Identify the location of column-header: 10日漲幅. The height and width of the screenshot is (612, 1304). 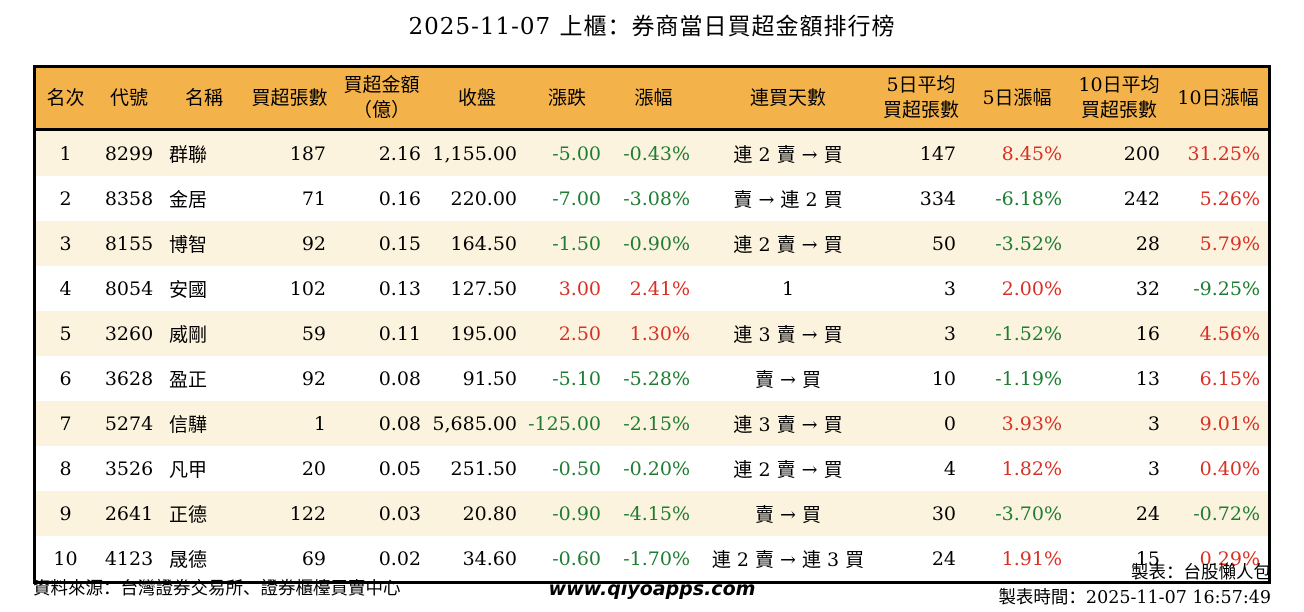
(1218, 99).